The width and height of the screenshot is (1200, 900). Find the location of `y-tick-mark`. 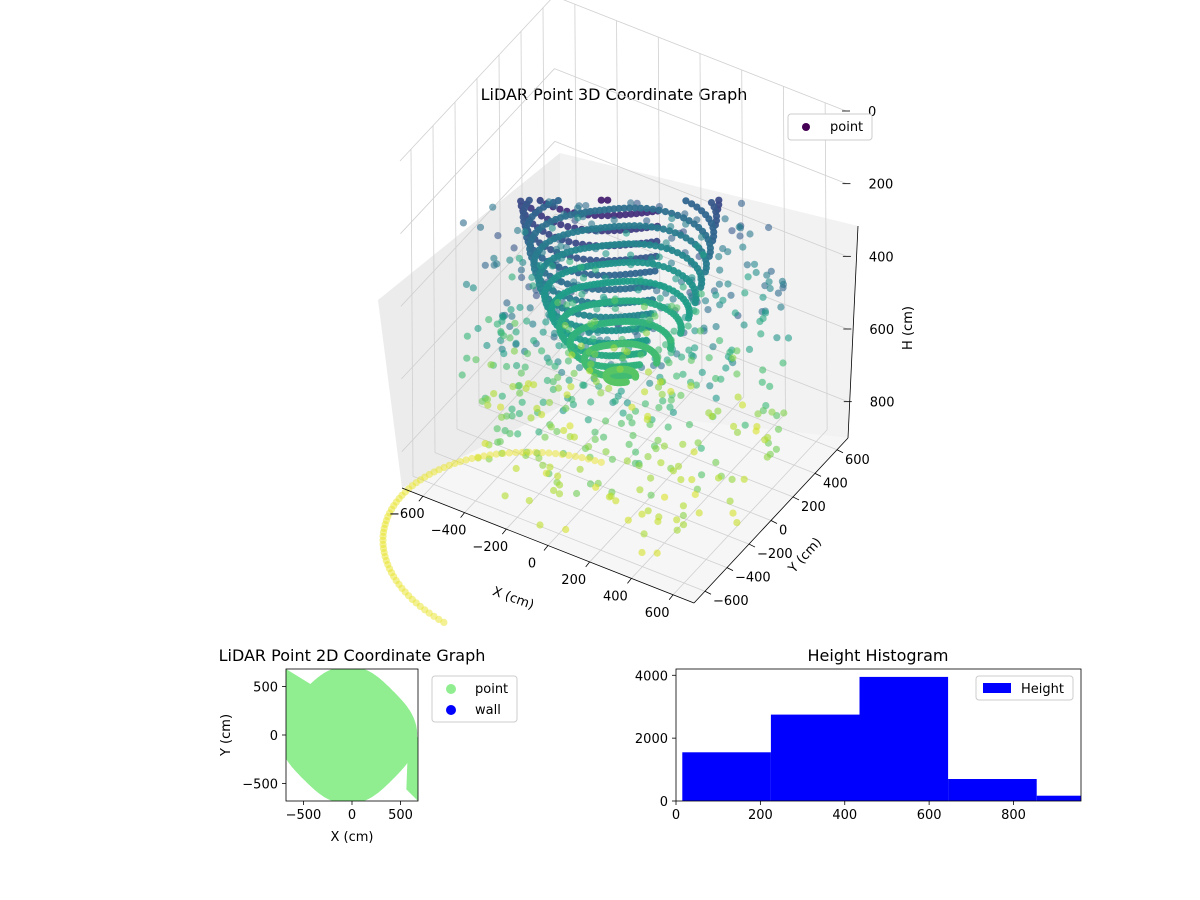

y-tick-mark is located at coordinates (708, 592).